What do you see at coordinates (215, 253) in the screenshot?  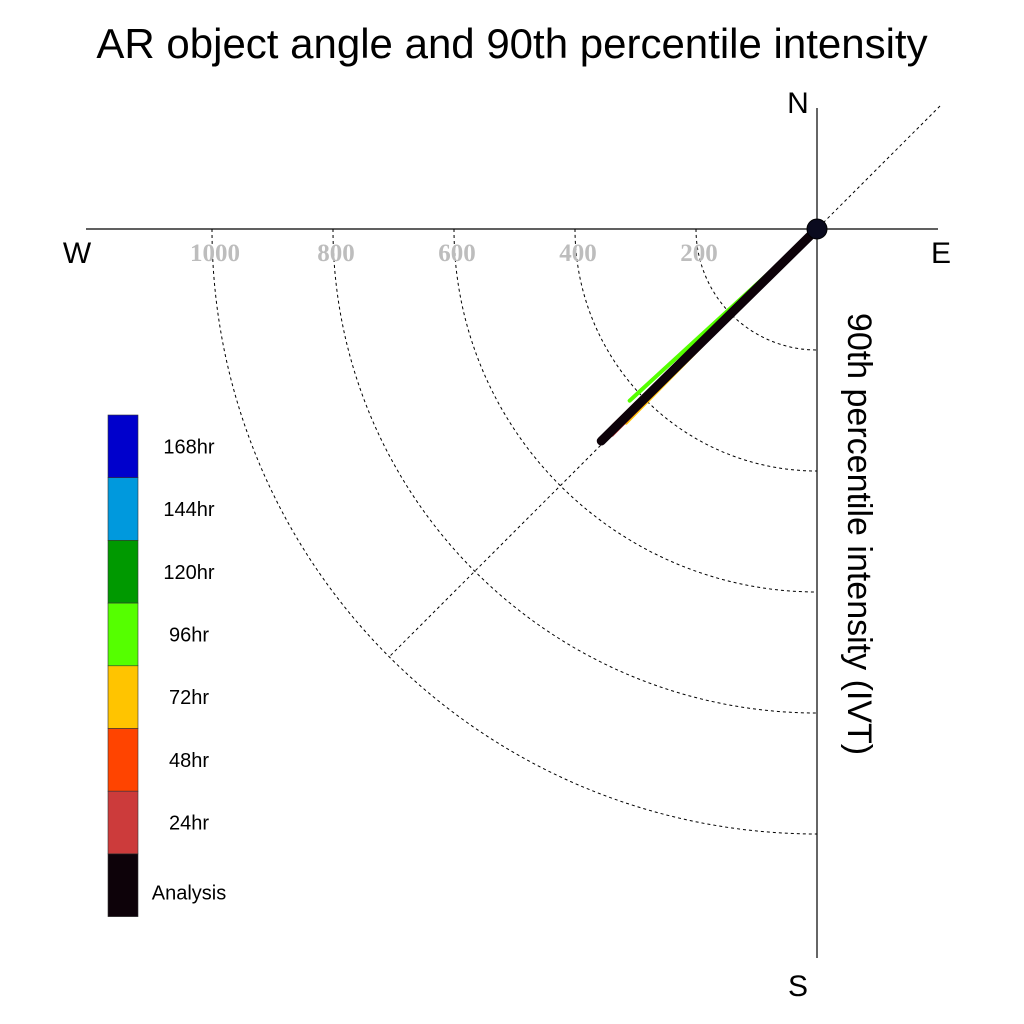 I see `tick-label-1000: 1000` at bounding box center [215, 253].